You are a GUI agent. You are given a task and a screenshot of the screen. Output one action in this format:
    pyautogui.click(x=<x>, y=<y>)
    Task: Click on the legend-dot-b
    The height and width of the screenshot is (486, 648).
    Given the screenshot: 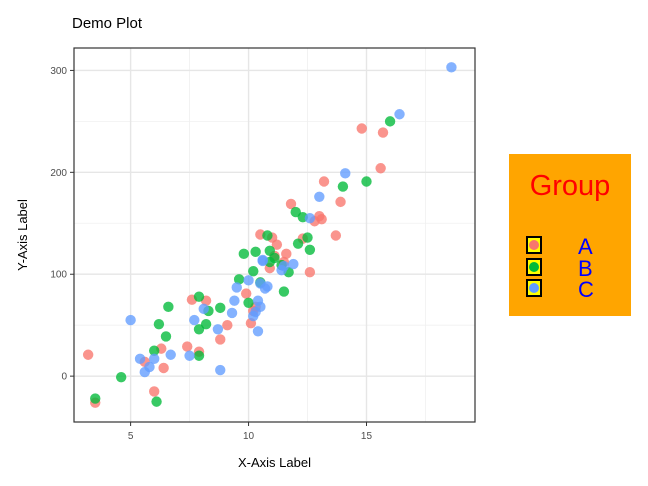 What is the action you would take?
    pyautogui.click(x=534, y=267)
    